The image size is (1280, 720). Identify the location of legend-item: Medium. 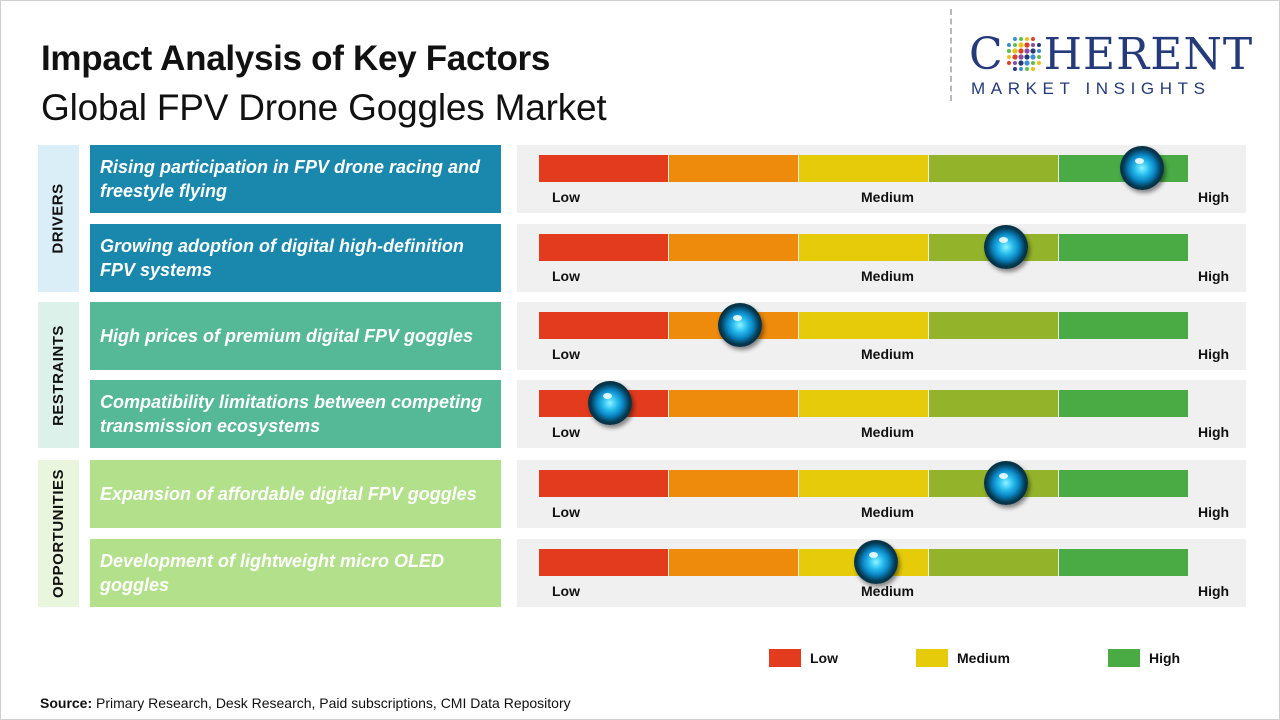
(963, 658).